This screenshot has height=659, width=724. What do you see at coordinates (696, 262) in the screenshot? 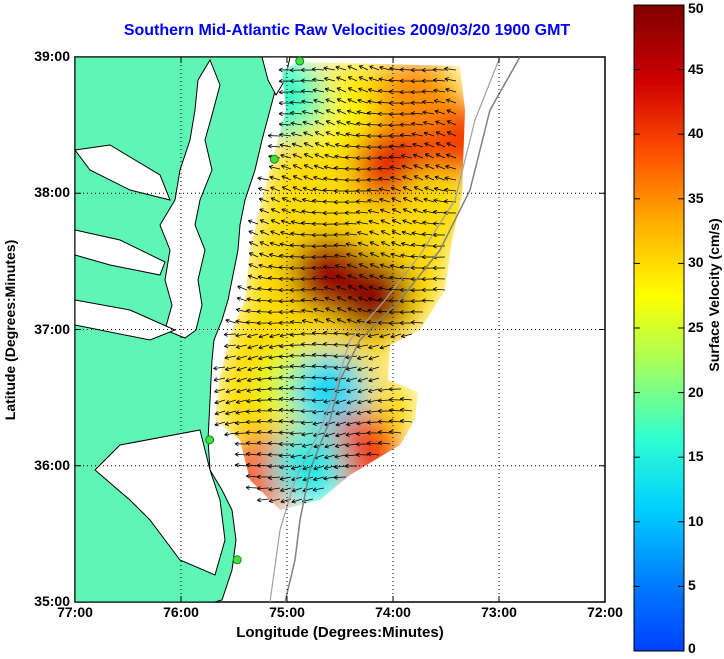
I see `colorbar-tick-label: 30` at bounding box center [696, 262].